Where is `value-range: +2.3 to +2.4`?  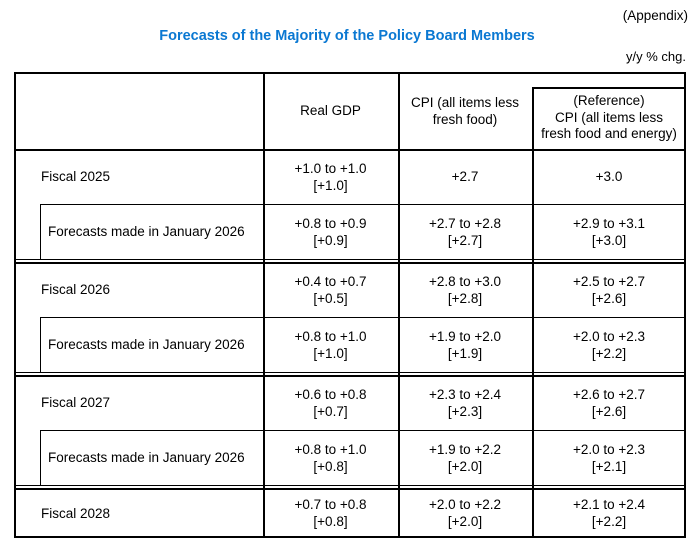
value-range: +2.3 to +2.4 is located at coordinates (465, 394).